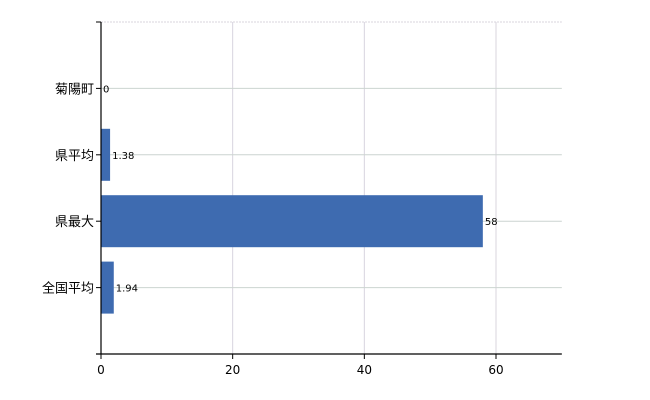 The image size is (650, 400). I want to click on data-label: 1.38, so click(123, 156).